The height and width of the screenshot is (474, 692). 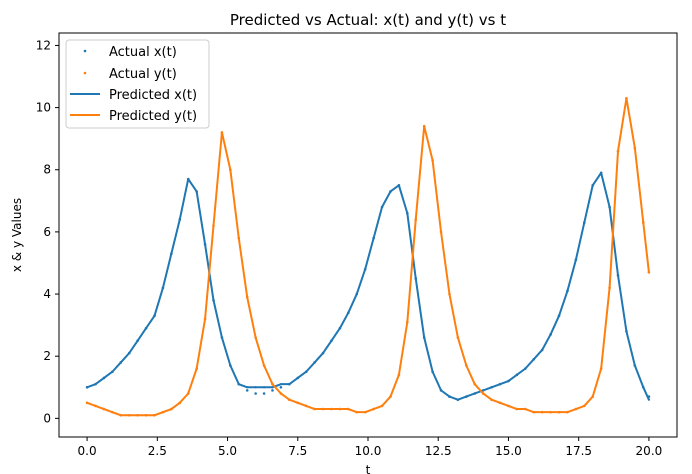 I want to click on legend-label-predicted-x: Predicted x(t), so click(x=153, y=95).